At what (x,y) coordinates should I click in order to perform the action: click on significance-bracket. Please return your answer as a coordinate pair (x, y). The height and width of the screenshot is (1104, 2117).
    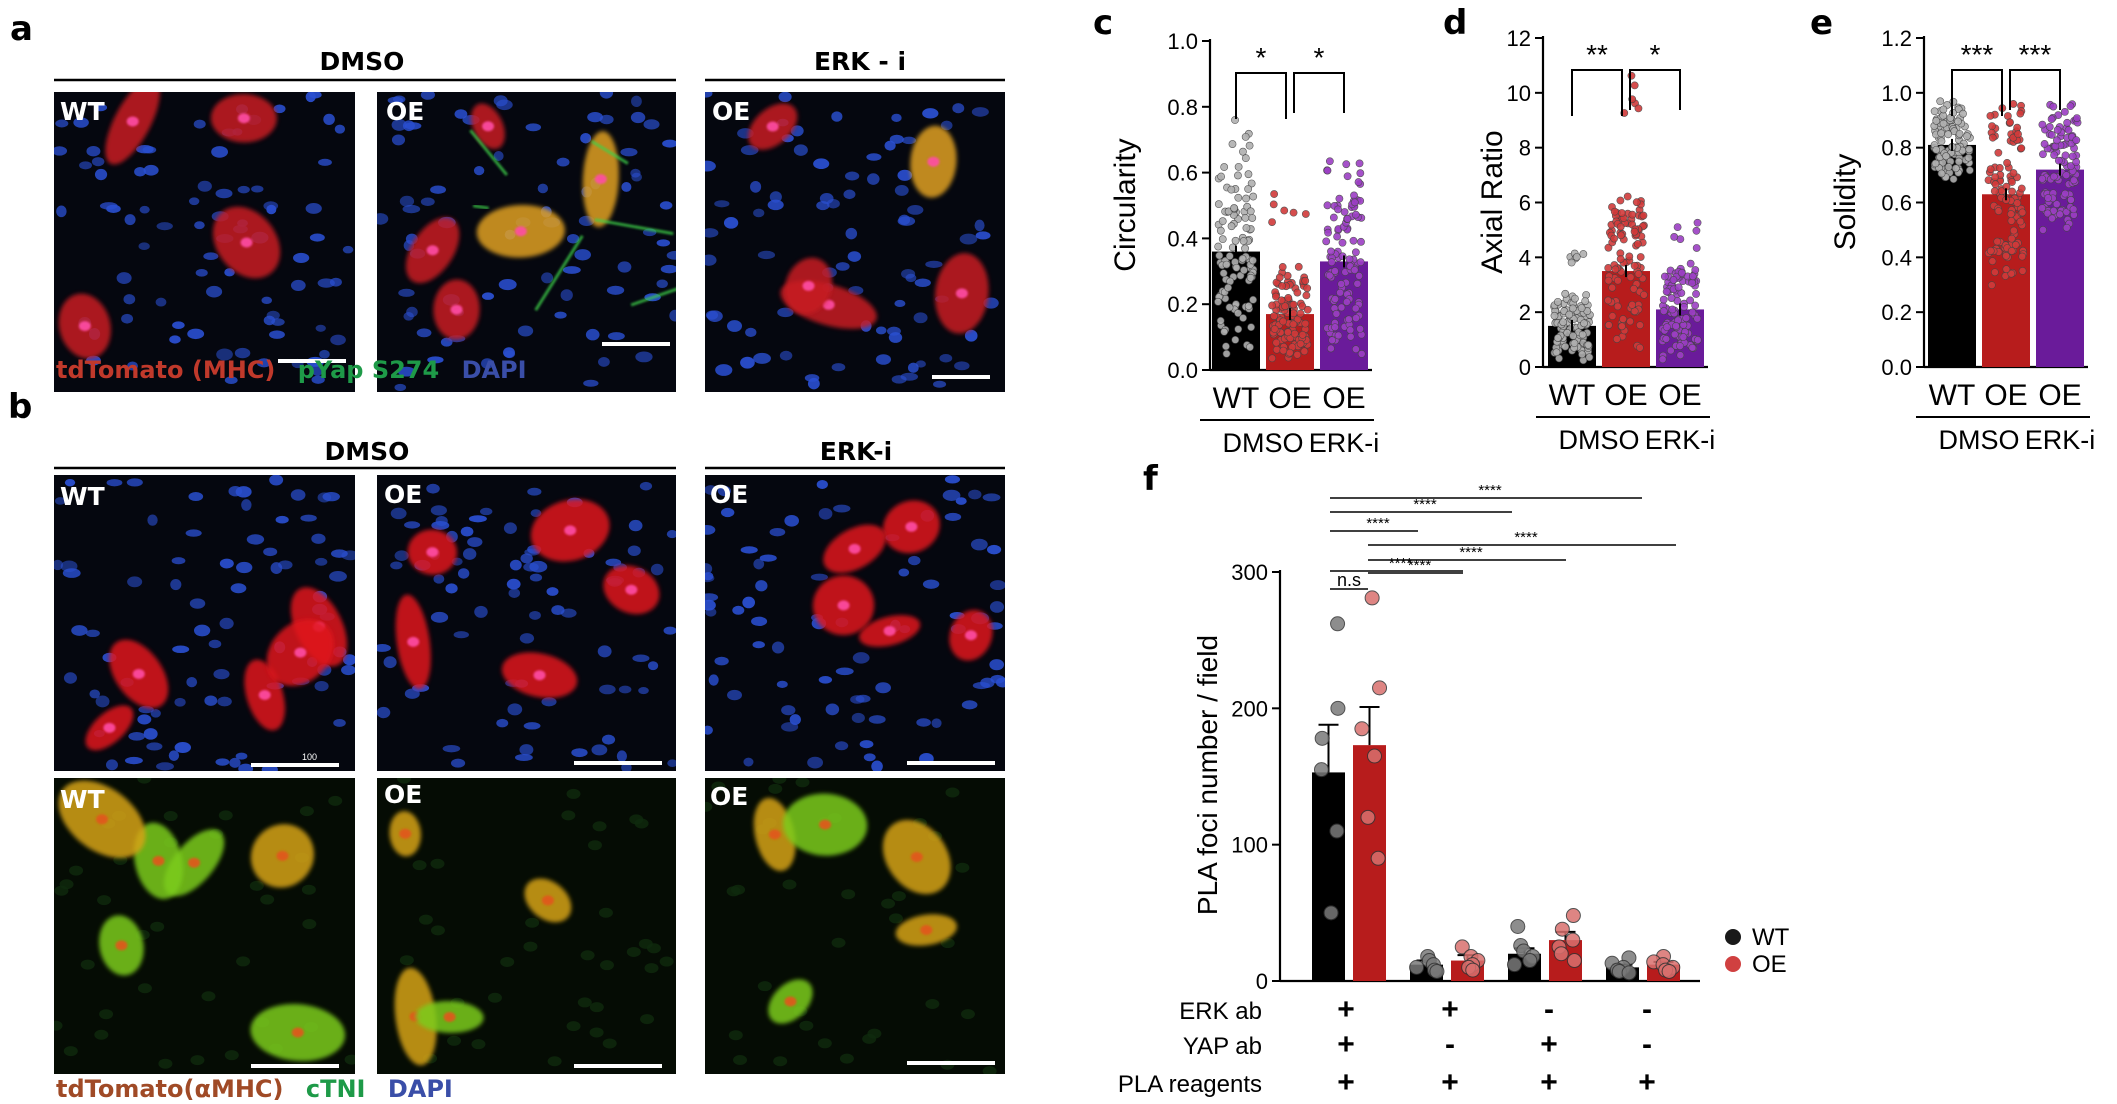
    Looking at the image, I should click on (1319, 92).